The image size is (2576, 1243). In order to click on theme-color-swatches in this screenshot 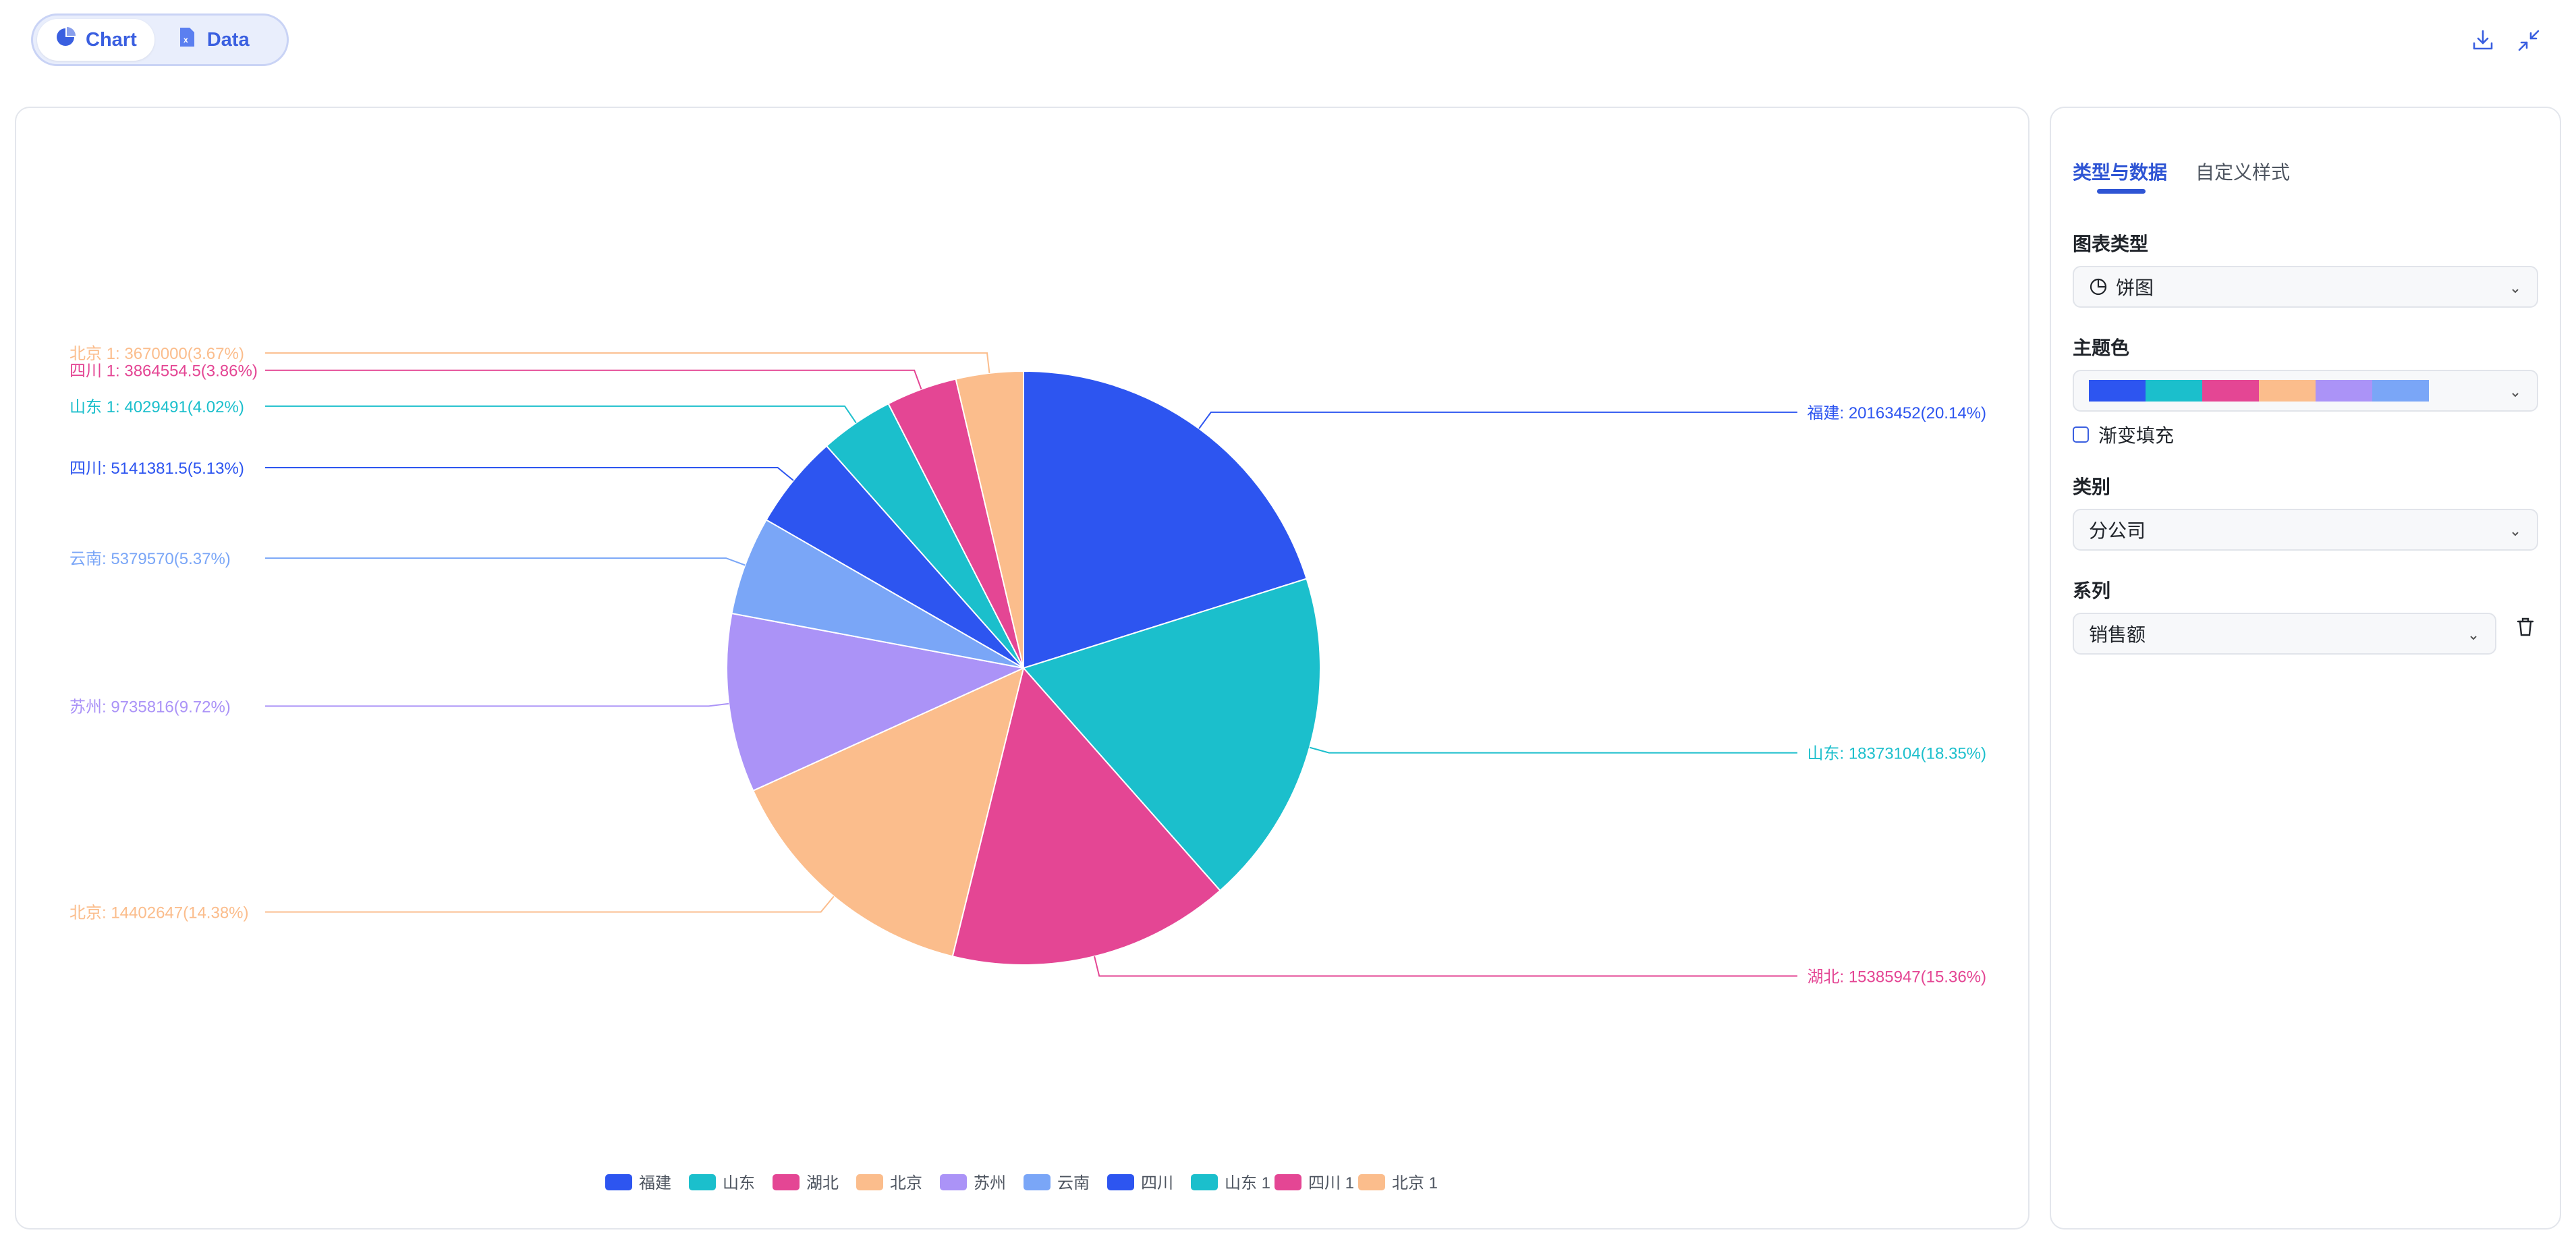, I will do `click(2259, 391)`.